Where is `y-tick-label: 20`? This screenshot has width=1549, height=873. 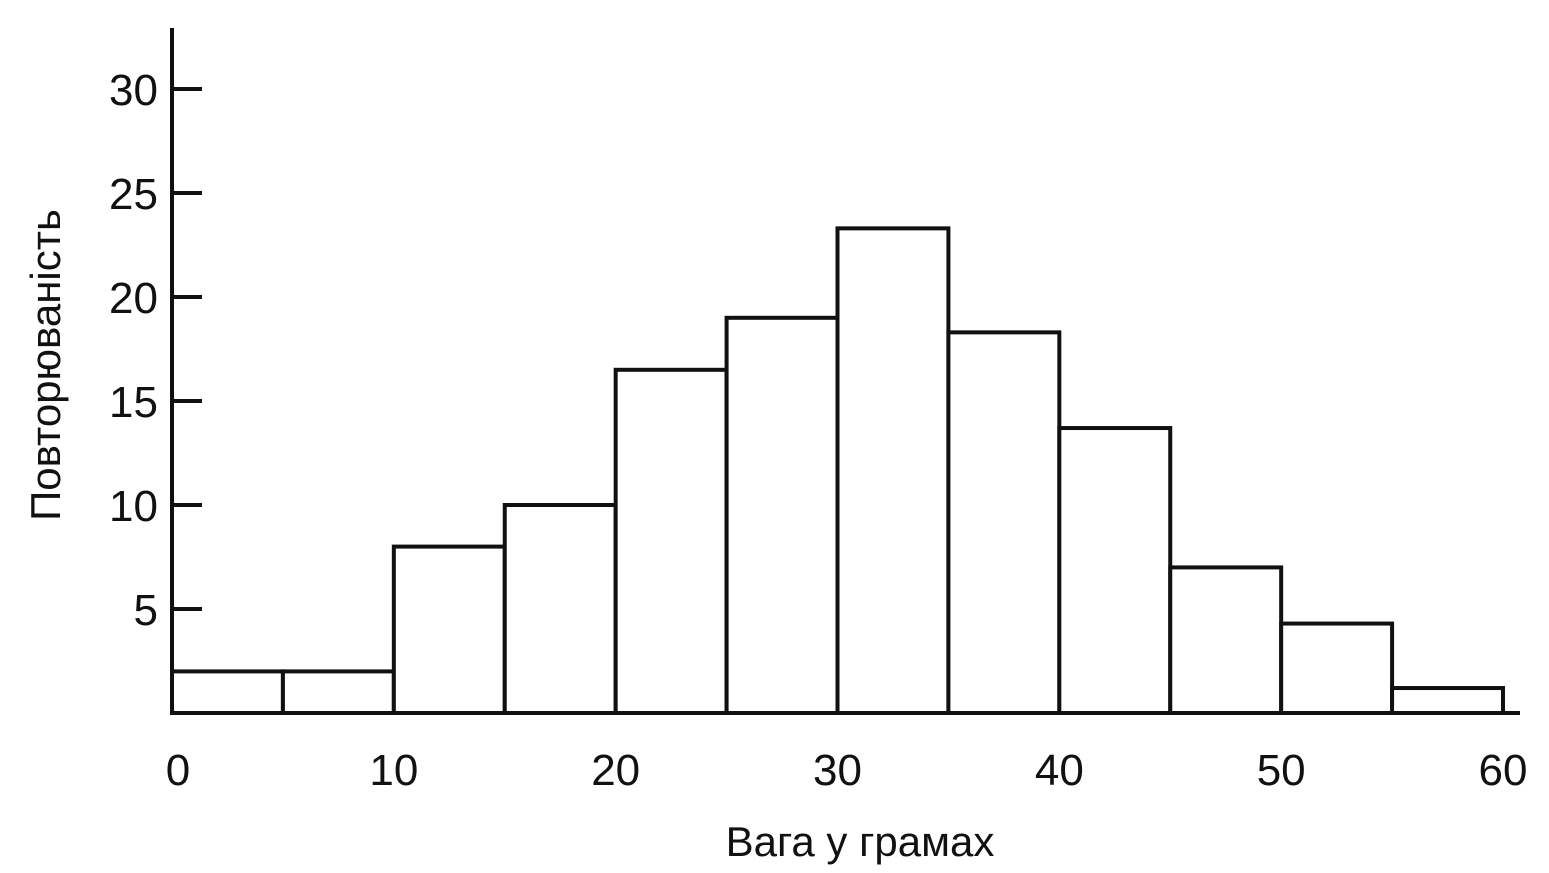 y-tick-label: 20 is located at coordinates (133, 298).